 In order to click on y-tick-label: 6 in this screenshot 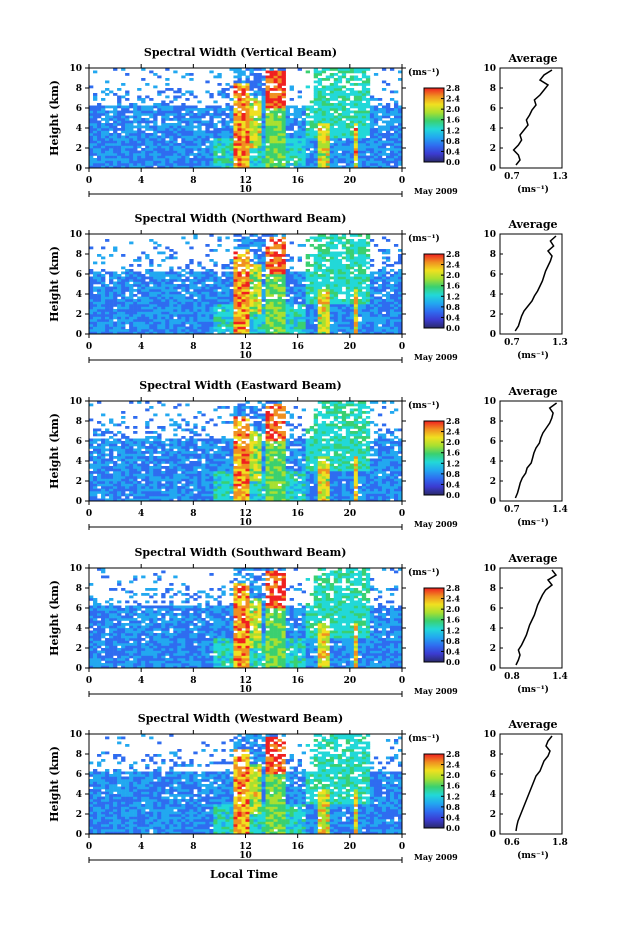, I will do `click(79, 109)`.